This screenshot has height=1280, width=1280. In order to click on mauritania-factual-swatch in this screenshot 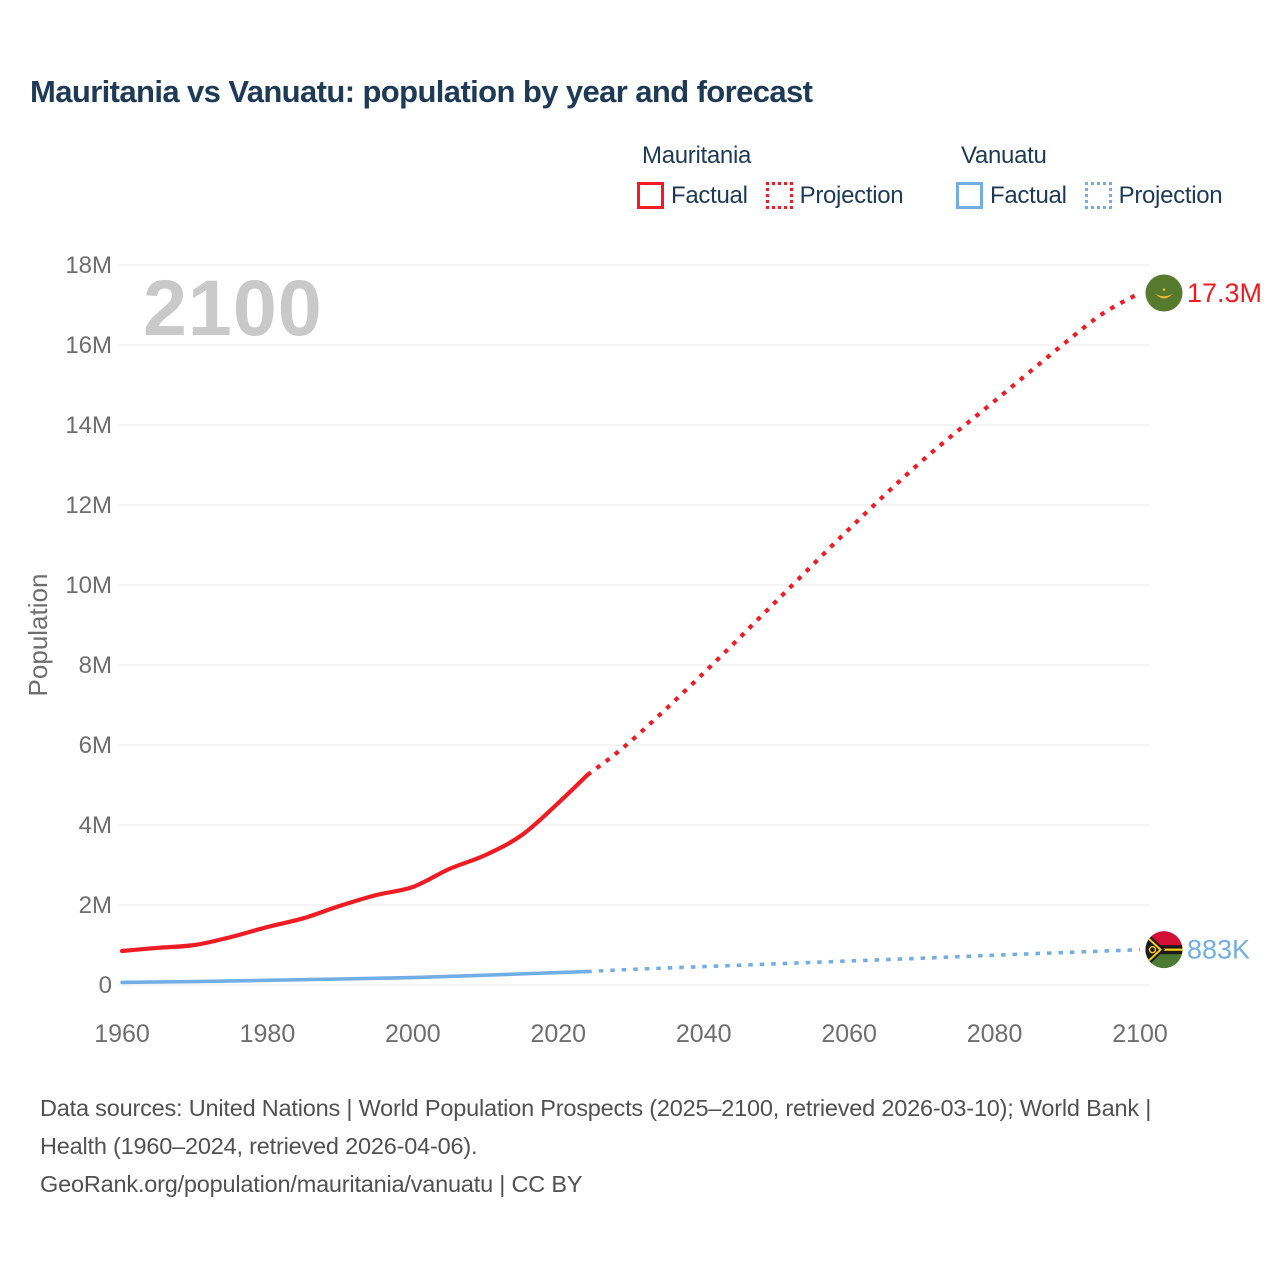, I will do `click(650, 195)`.